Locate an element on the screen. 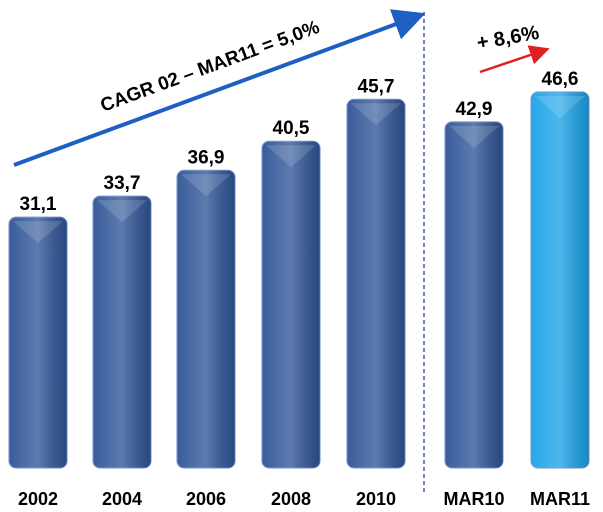 The height and width of the screenshot is (512, 603). x-tick-label: 2002 is located at coordinates (38, 499).